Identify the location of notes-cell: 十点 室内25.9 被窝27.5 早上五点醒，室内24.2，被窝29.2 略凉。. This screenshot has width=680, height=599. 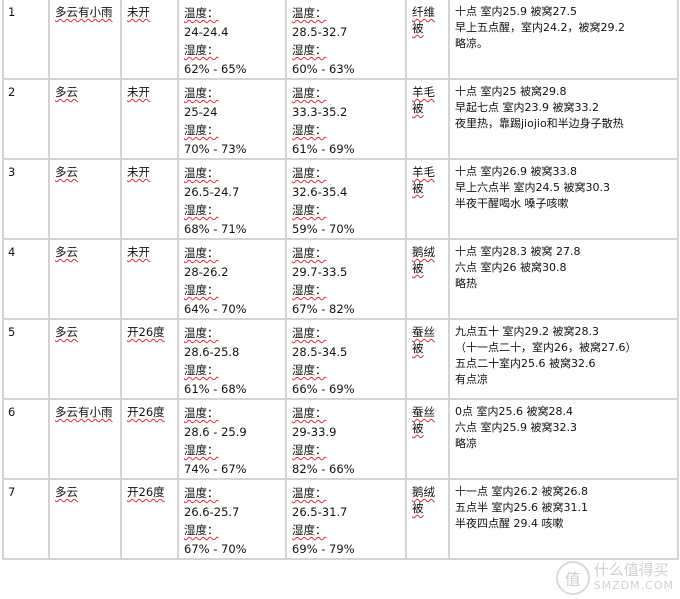
(563, 40).